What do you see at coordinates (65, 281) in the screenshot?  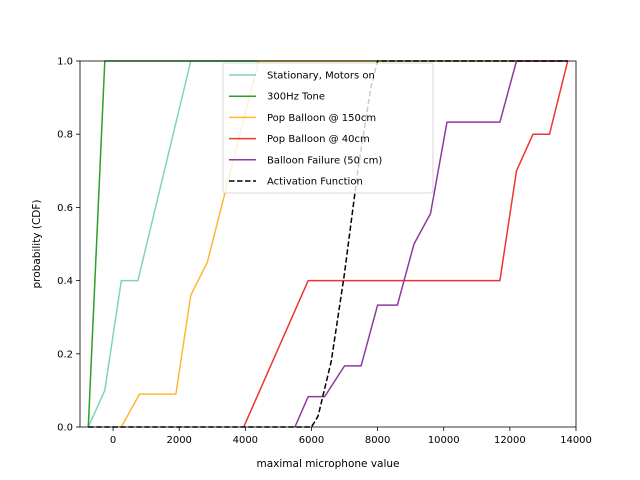 I see `y-tick-label: 0.4` at bounding box center [65, 281].